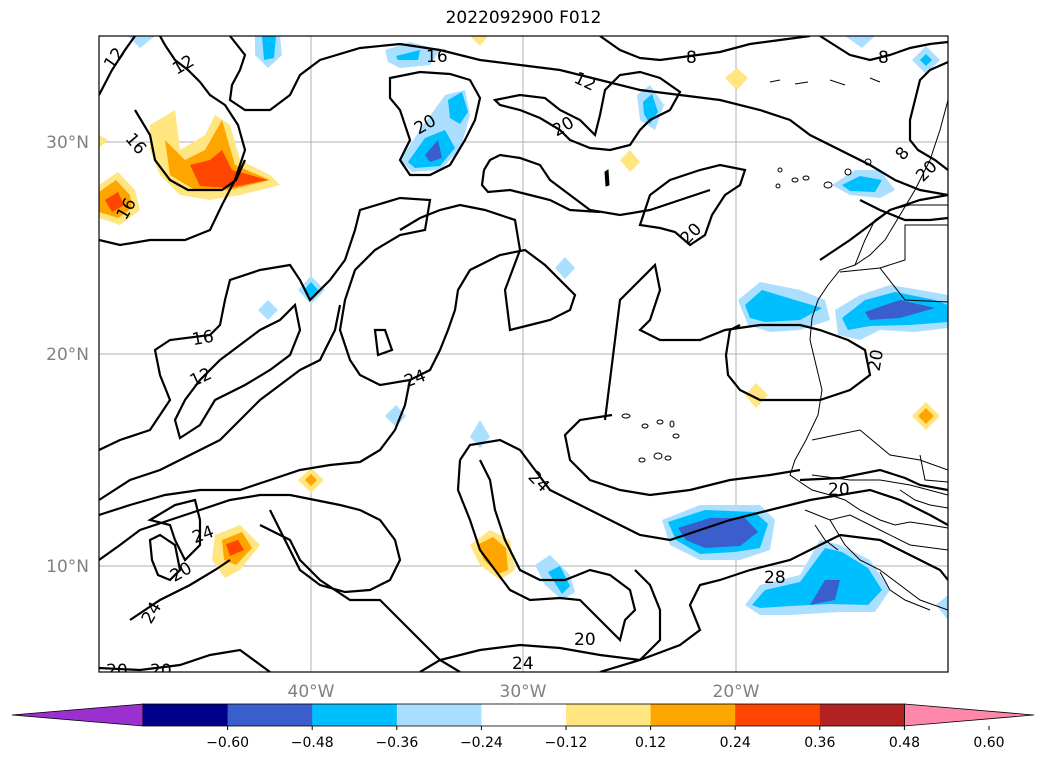 The height and width of the screenshot is (765, 1047). What do you see at coordinates (566, 743) in the screenshot?
I see `colorbar-tick-label: −0.12` at bounding box center [566, 743].